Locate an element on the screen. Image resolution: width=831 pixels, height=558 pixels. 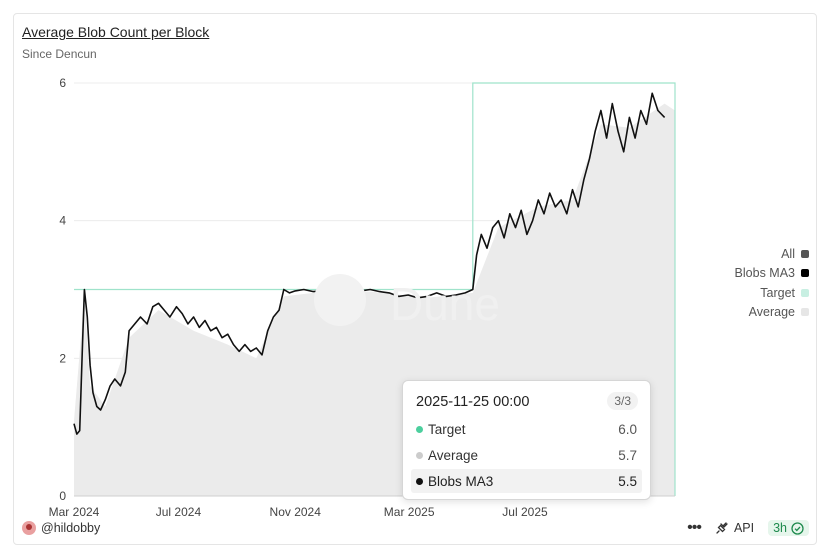
legend-label: Target is located at coordinates (777, 292).